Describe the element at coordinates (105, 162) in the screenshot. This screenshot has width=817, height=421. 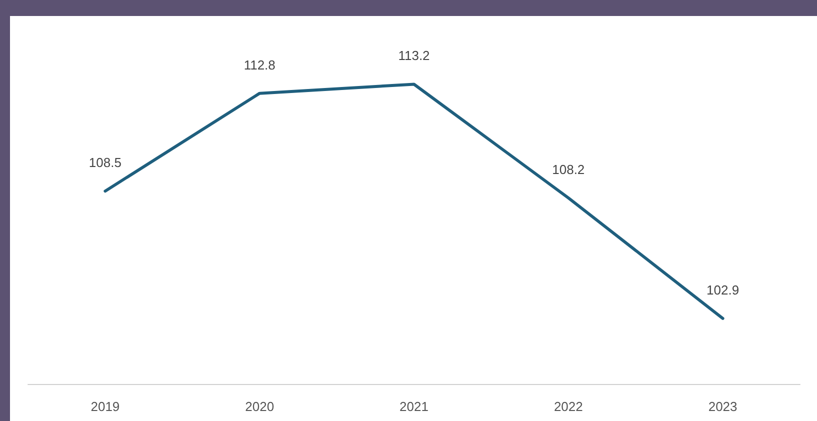
I see `data-label: 108.5` at that location.